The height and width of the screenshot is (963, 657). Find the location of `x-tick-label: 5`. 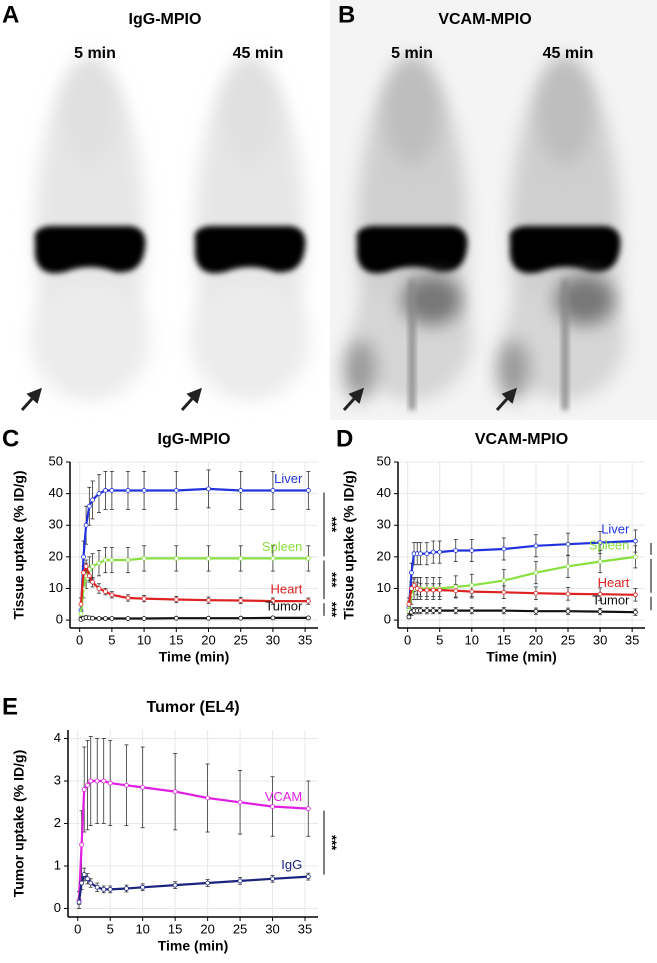

x-tick-label: 5 is located at coordinates (111, 639).